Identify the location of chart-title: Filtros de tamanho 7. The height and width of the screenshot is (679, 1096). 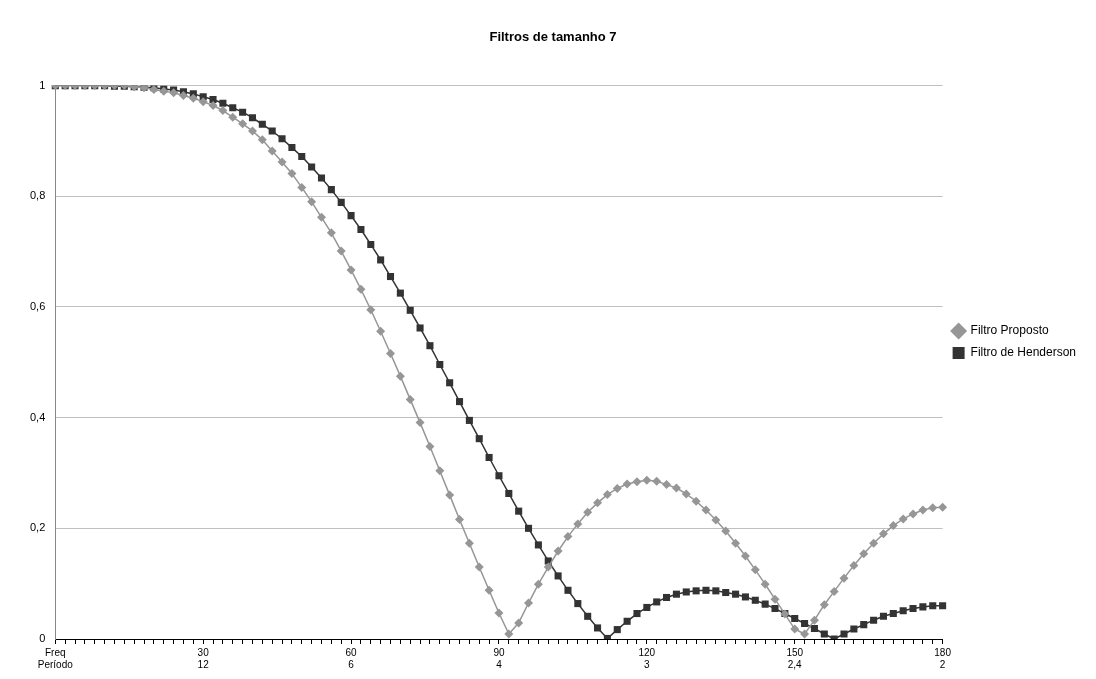
(553, 37).